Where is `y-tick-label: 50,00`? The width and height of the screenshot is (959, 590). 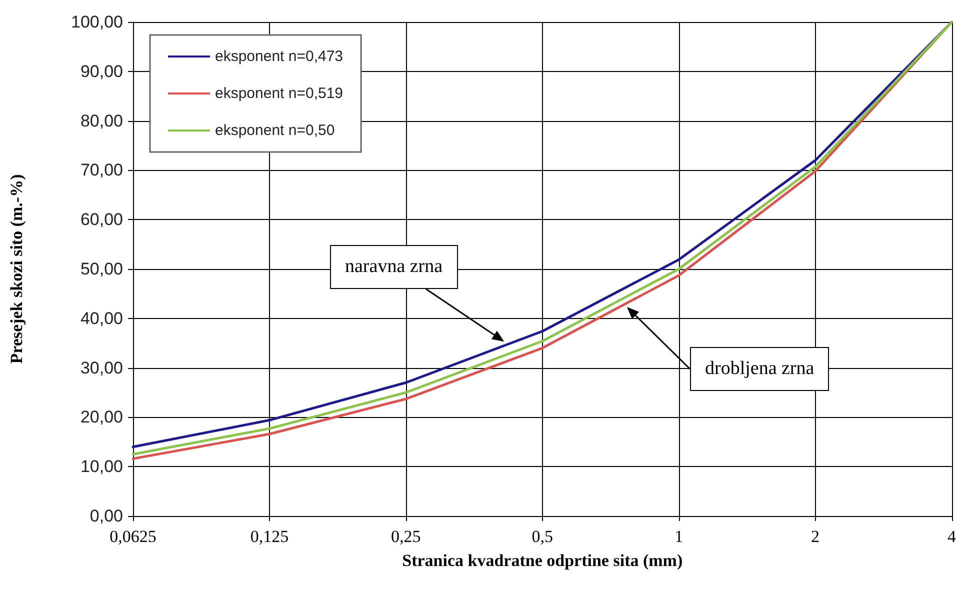
y-tick-label: 50,00 is located at coordinates (101, 269).